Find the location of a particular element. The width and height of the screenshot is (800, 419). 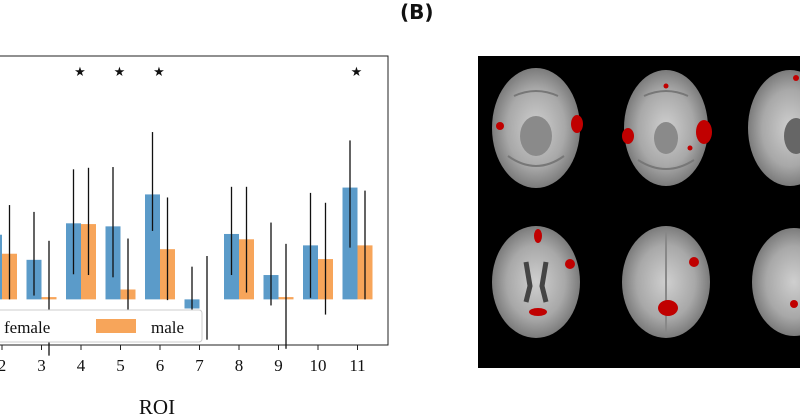

significance-marker-5: ★ is located at coordinates (120, 72).